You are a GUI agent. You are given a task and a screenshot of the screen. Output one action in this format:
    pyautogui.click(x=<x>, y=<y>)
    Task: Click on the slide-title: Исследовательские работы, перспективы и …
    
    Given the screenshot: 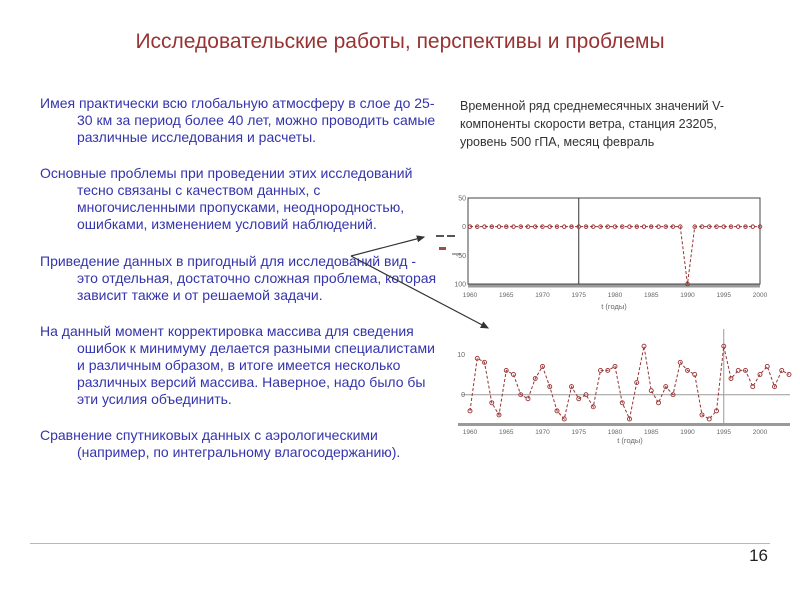 What is the action you would take?
    pyautogui.click(x=400, y=41)
    